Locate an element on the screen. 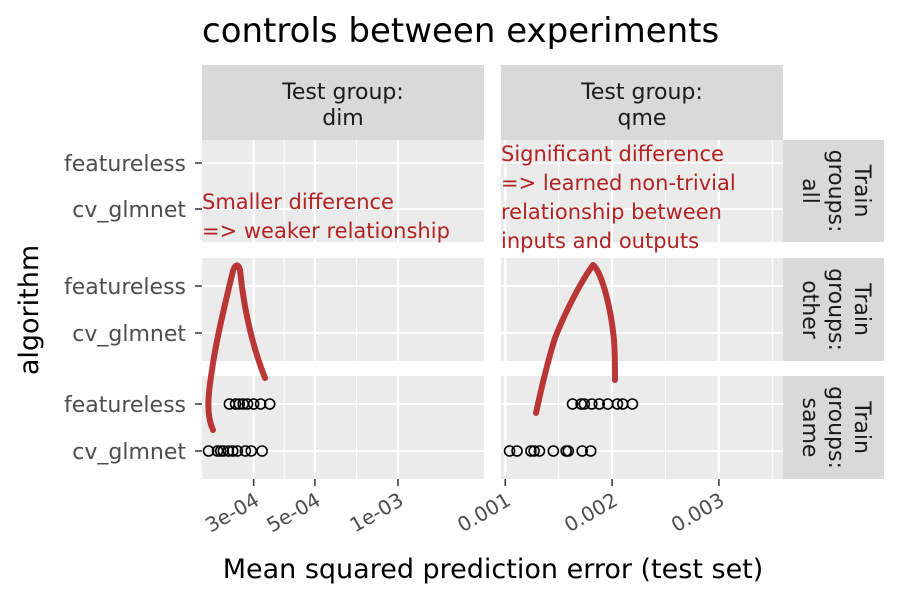 The width and height of the screenshot is (900, 600). strip-label: dim is located at coordinates (343, 118).